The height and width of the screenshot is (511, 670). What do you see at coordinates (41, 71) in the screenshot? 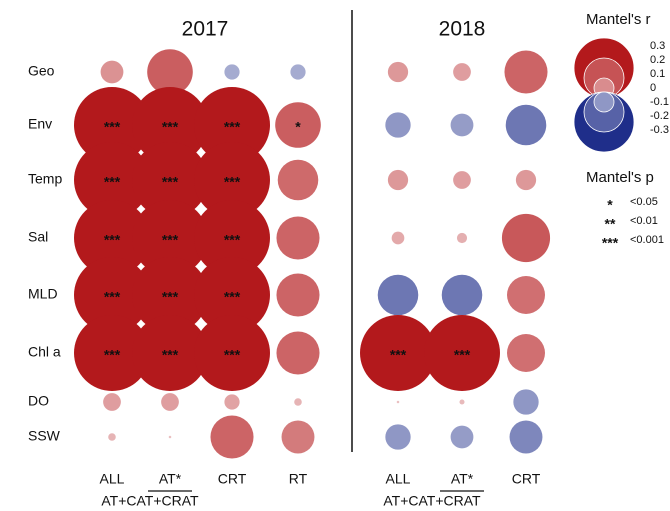
I see `row-label: Geo` at bounding box center [41, 71].